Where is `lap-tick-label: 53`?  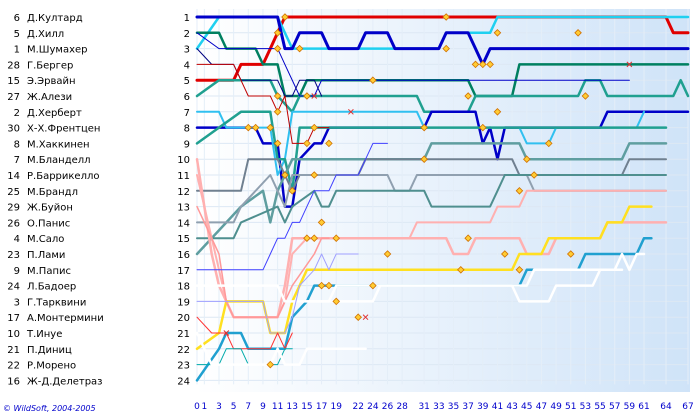
lap-tick-label: 53 is located at coordinates (585, 407).